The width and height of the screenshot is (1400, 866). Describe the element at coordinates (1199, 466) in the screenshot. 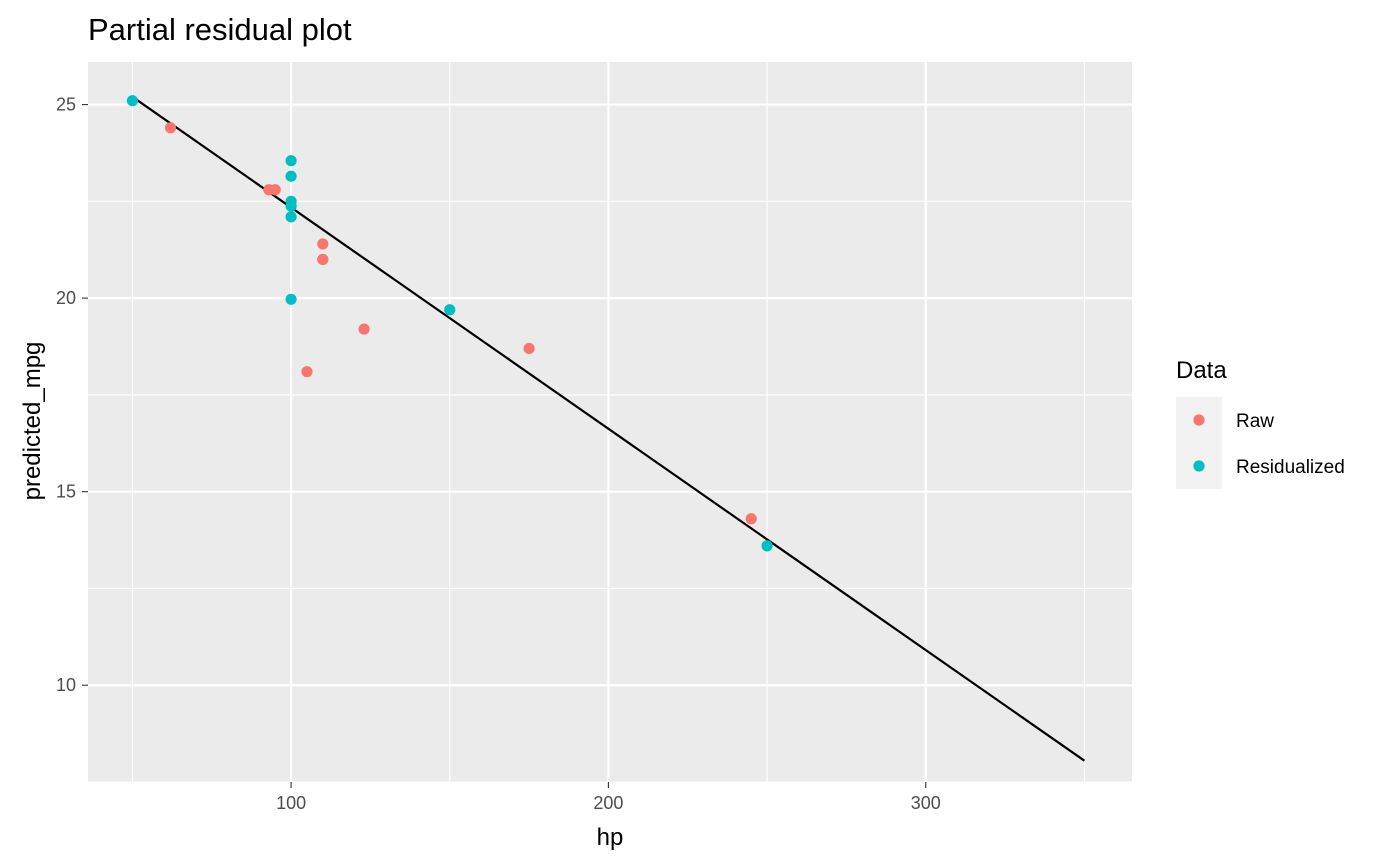

I see `legend-key-residualized` at that location.